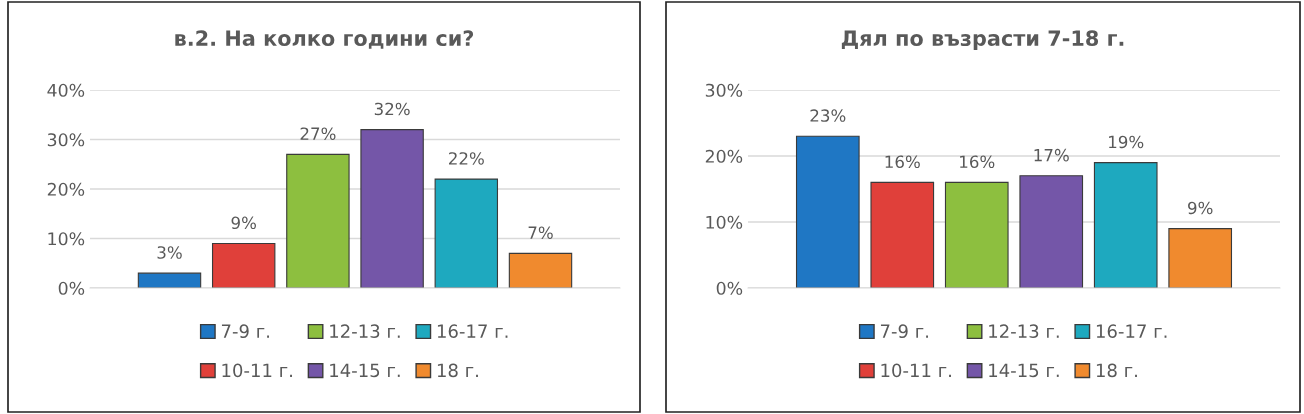 This screenshot has height=414, width=1304. Describe the element at coordinates (66, 90) in the screenshot. I see `y-tick-label: 40%` at that location.